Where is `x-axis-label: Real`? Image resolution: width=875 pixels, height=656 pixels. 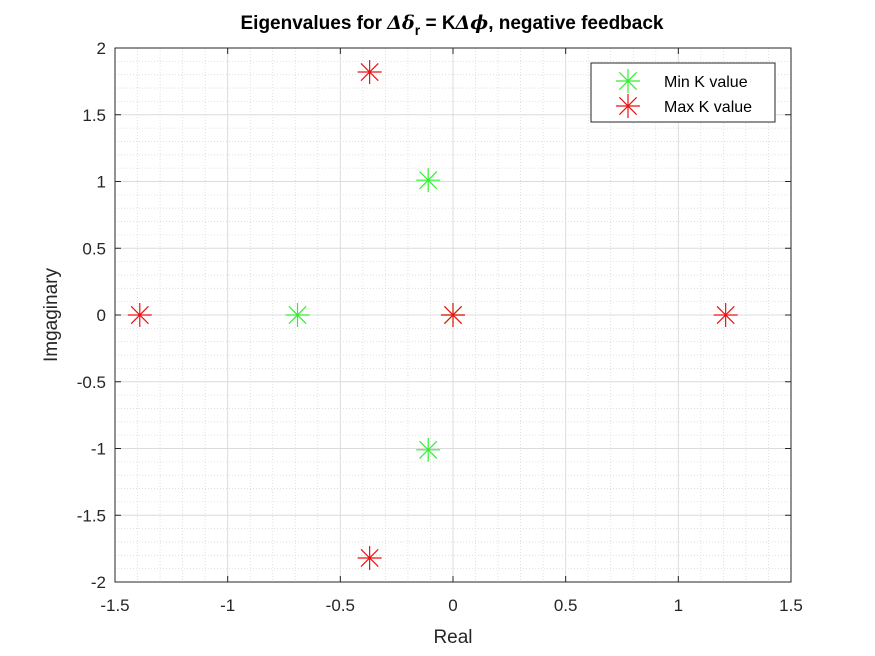 x-axis-label: Real is located at coordinates (452, 637).